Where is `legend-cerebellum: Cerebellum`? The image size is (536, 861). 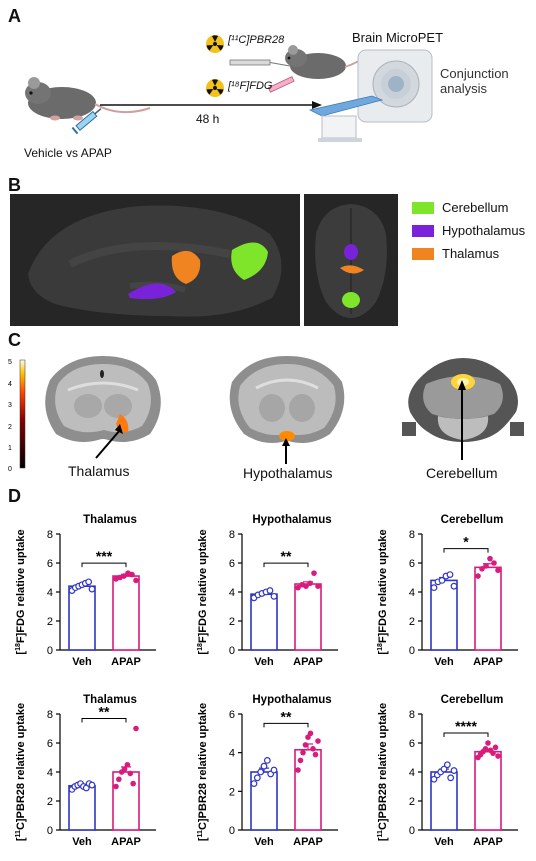 legend-cerebellum: Cerebellum is located at coordinates (468, 207).